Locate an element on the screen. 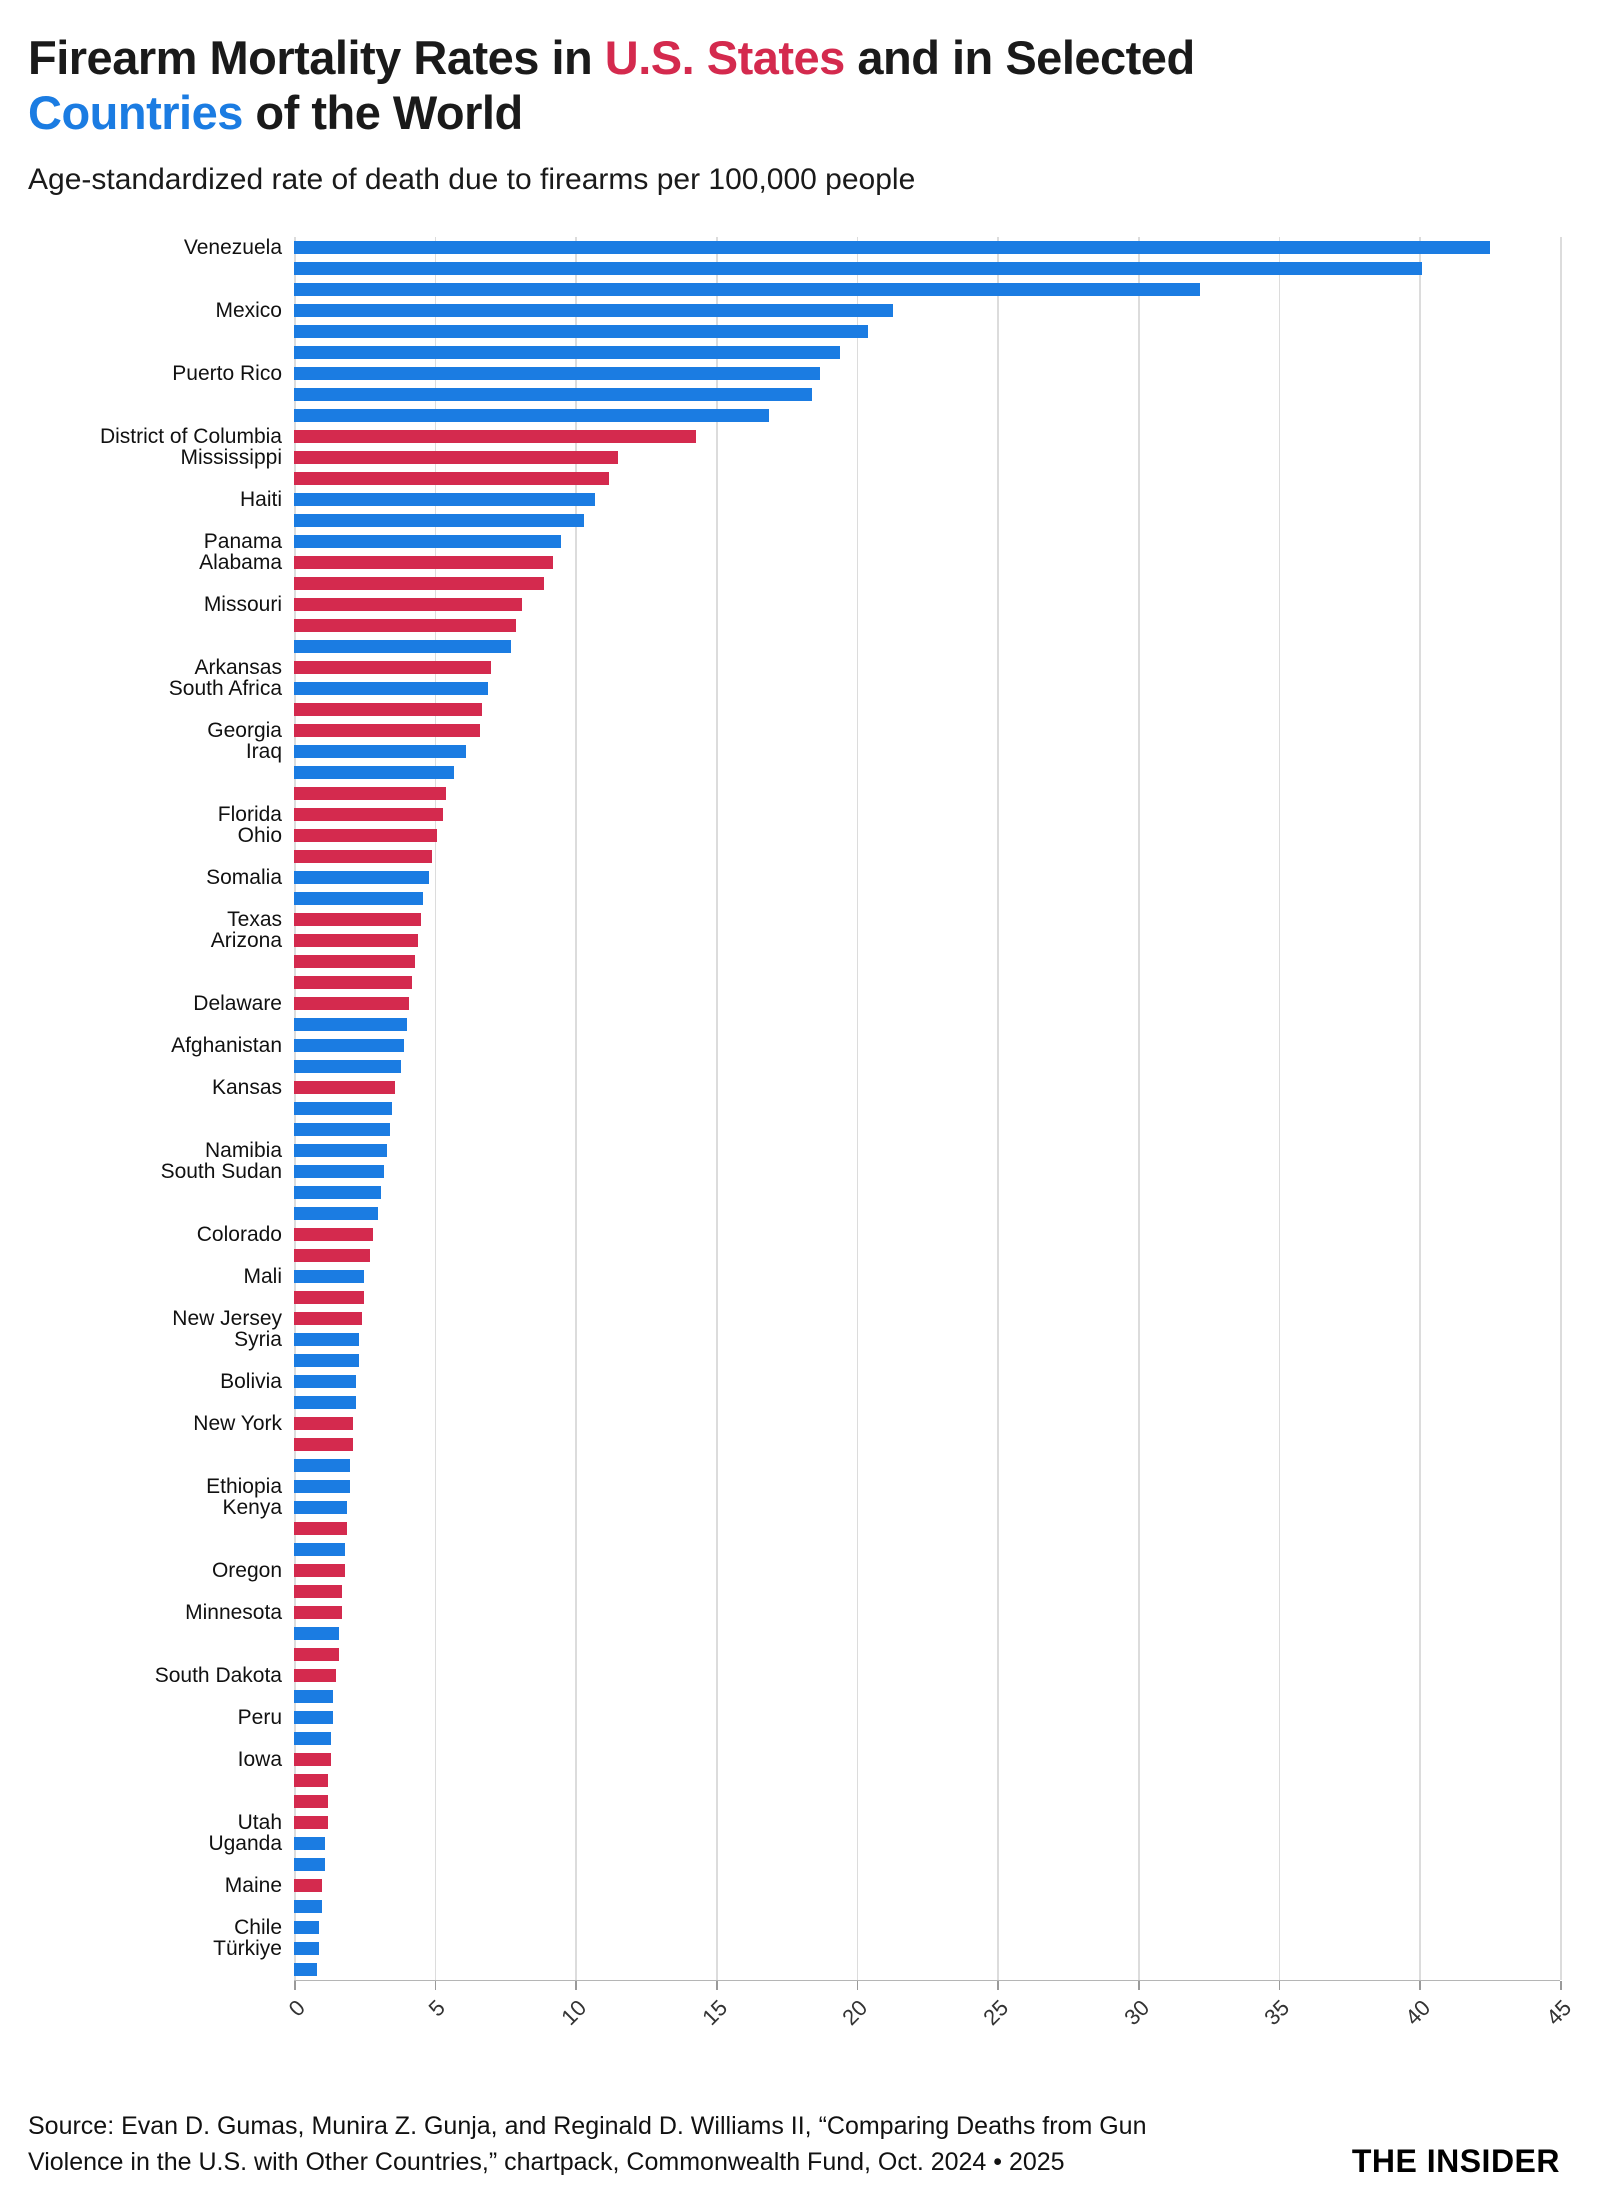  x-tick-label: 45 is located at coordinates (1558, 2012).